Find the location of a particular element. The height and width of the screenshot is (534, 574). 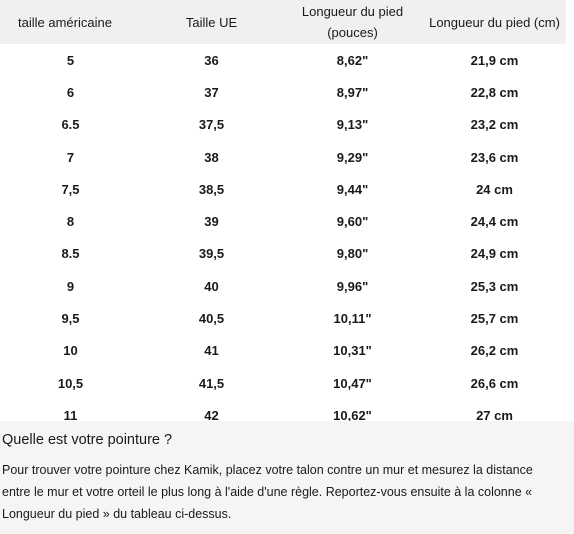

cell-foot-length-cm: 22,8 cm is located at coordinates (494, 92).